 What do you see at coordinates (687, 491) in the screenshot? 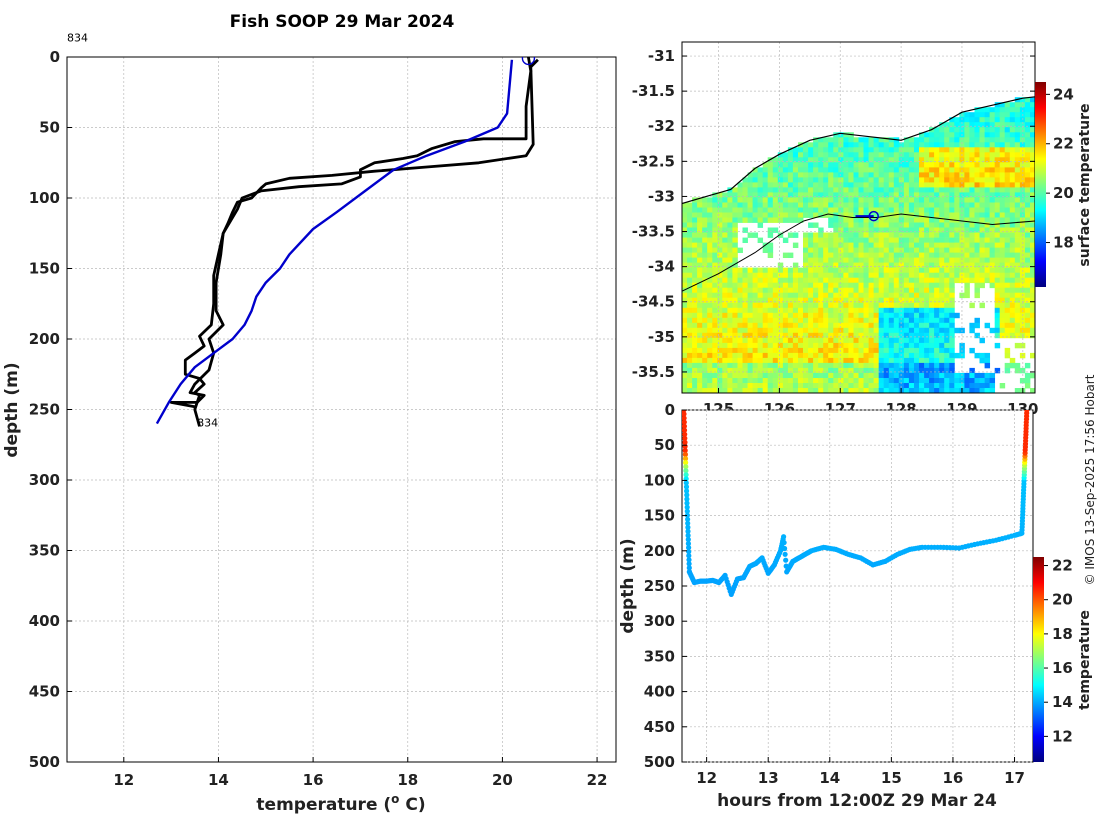
I see `timeseries-point` at bounding box center [687, 491].